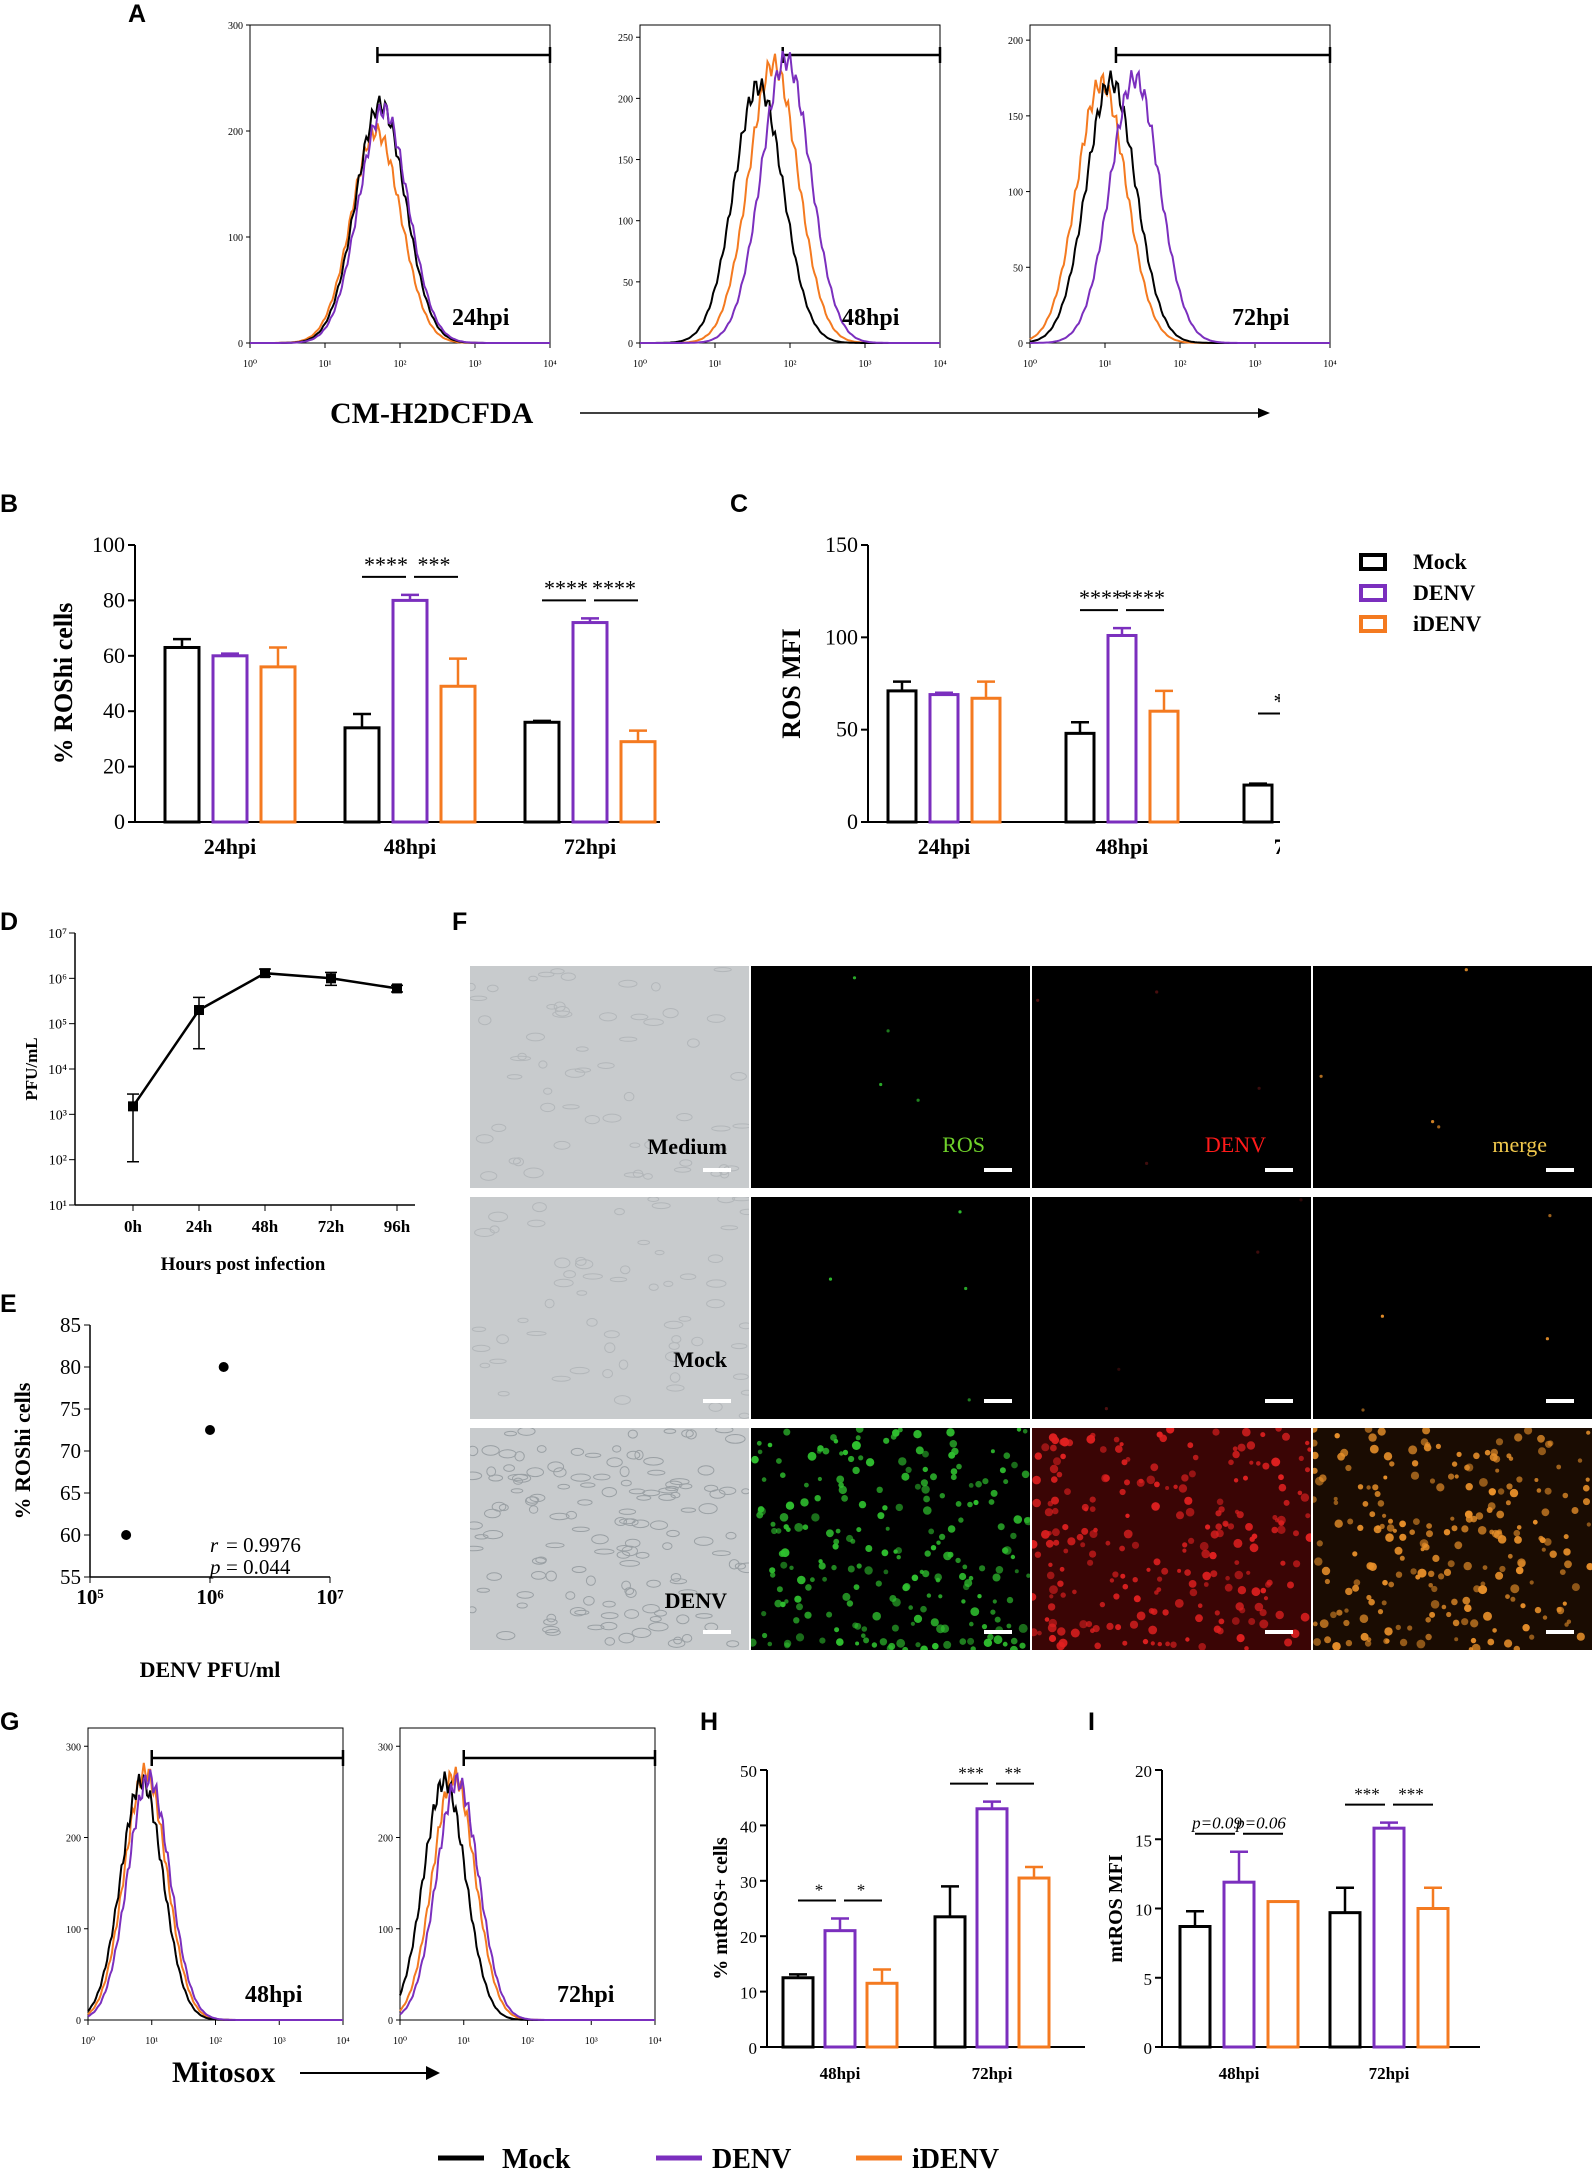  What do you see at coordinates (1015, 117) in the screenshot?
I see `hist-a-2-ytick-label-3: 150` at bounding box center [1015, 117].